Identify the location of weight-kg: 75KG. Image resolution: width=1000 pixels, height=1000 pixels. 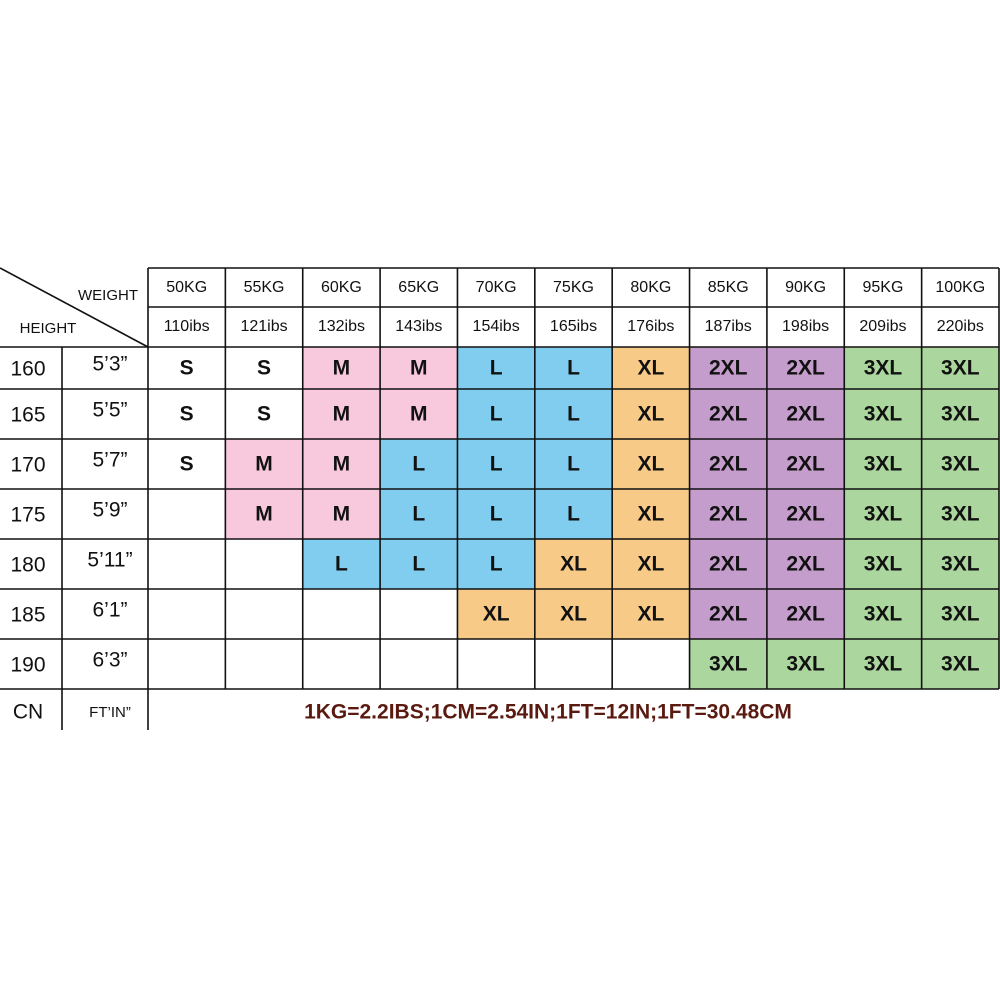
(573, 287).